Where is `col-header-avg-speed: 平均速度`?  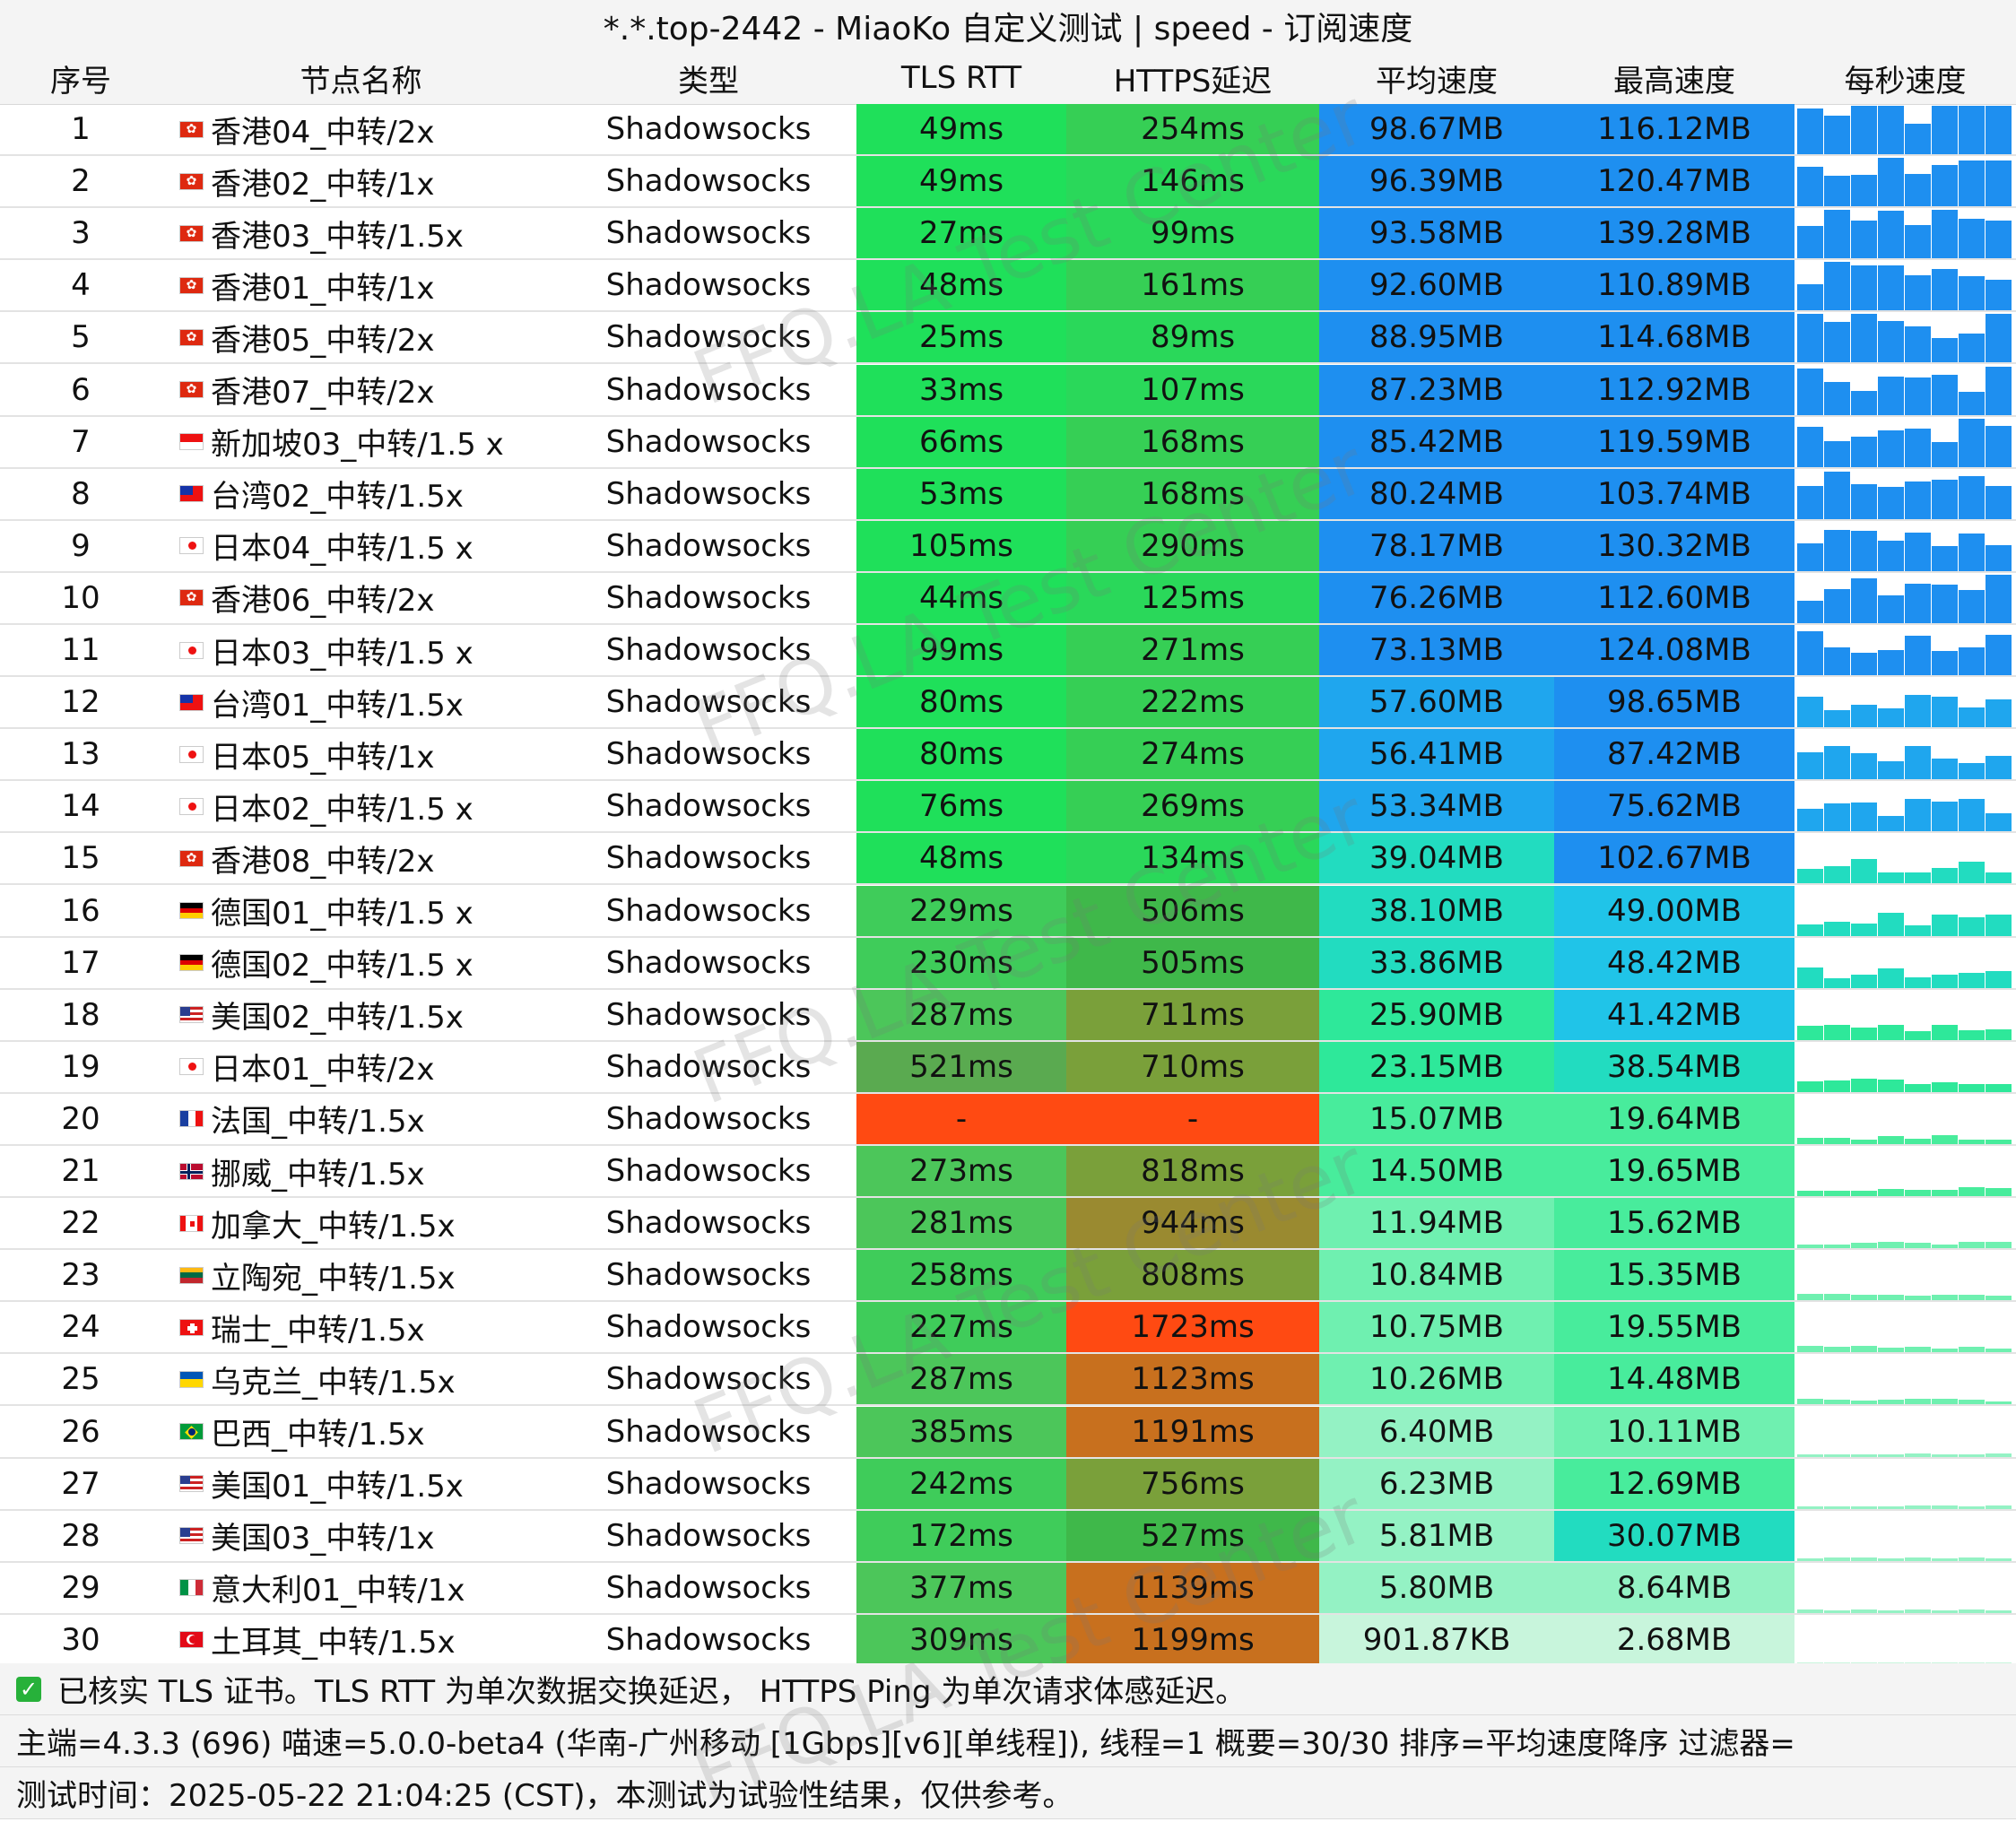
col-header-avg-speed: 平均速度 is located at coordinates (1437, 81).